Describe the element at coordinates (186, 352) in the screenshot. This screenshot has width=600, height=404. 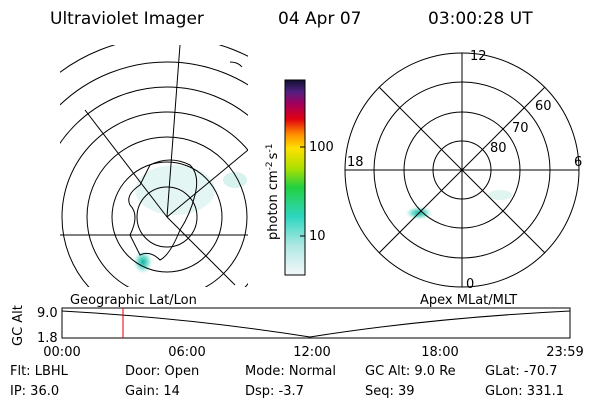
I see `time-tick: 06:00` at that location.